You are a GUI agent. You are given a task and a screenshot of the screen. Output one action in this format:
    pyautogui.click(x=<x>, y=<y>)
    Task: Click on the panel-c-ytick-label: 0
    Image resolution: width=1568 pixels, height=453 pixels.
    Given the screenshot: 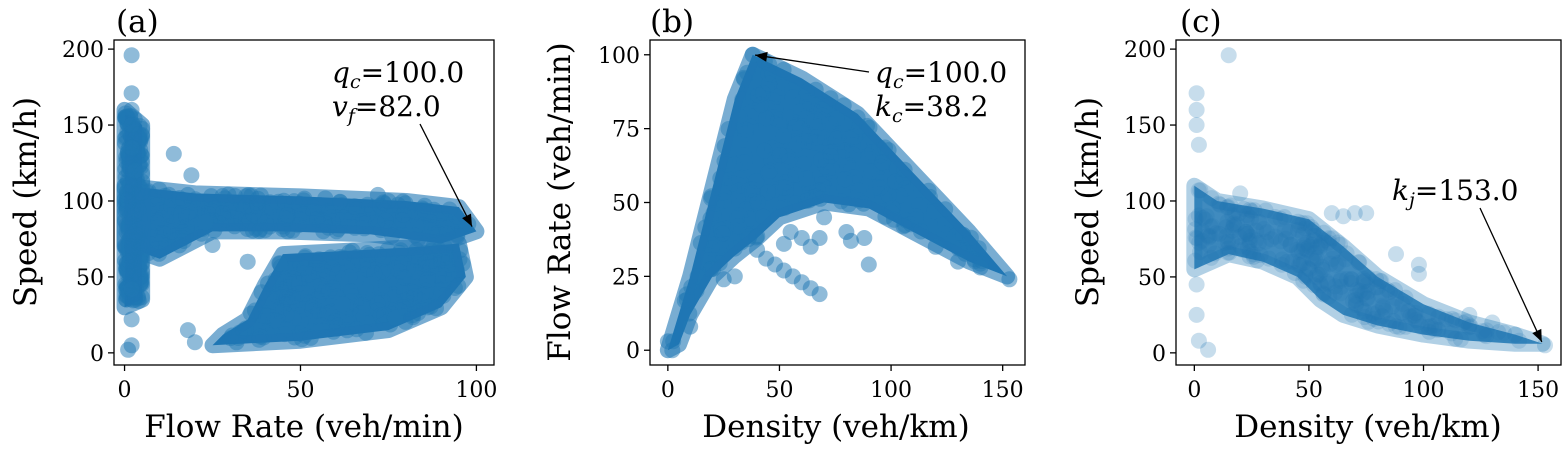 What is the action you would take?
    pyautogui.click(x=1159, y=354)
    